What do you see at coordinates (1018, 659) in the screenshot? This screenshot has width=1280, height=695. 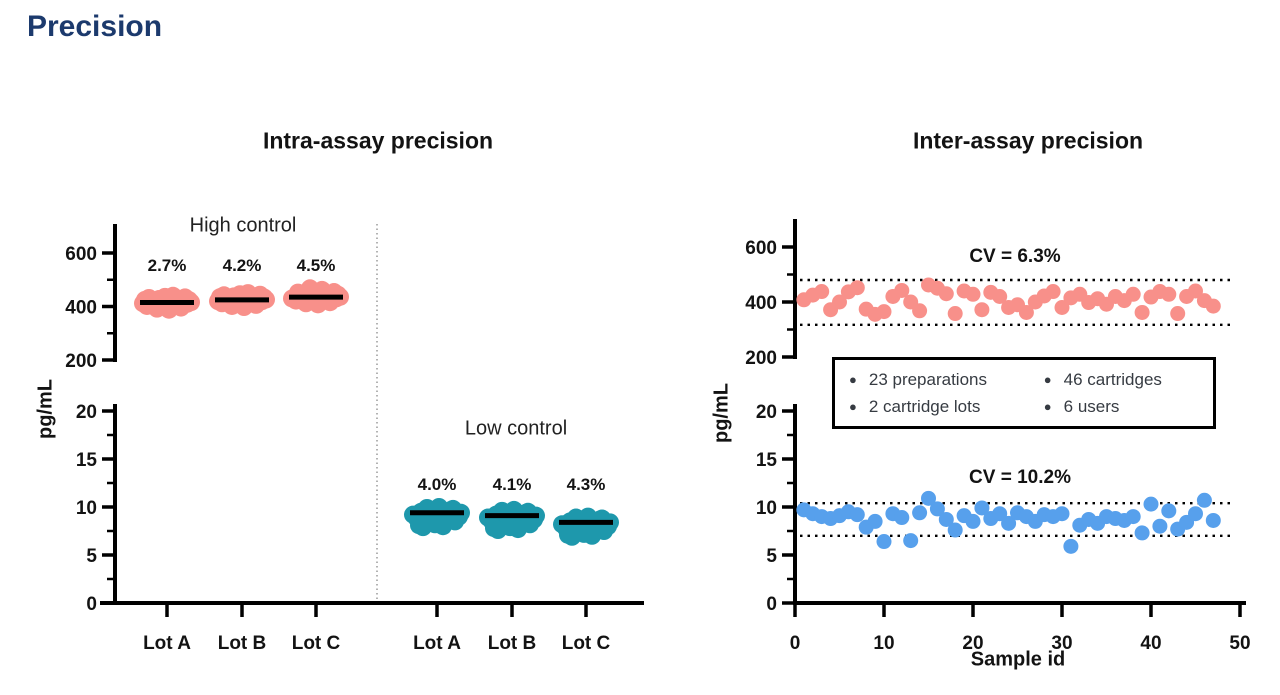 I see `inter-x-axis-label: Sample id` at bounding box center [1018, 659].